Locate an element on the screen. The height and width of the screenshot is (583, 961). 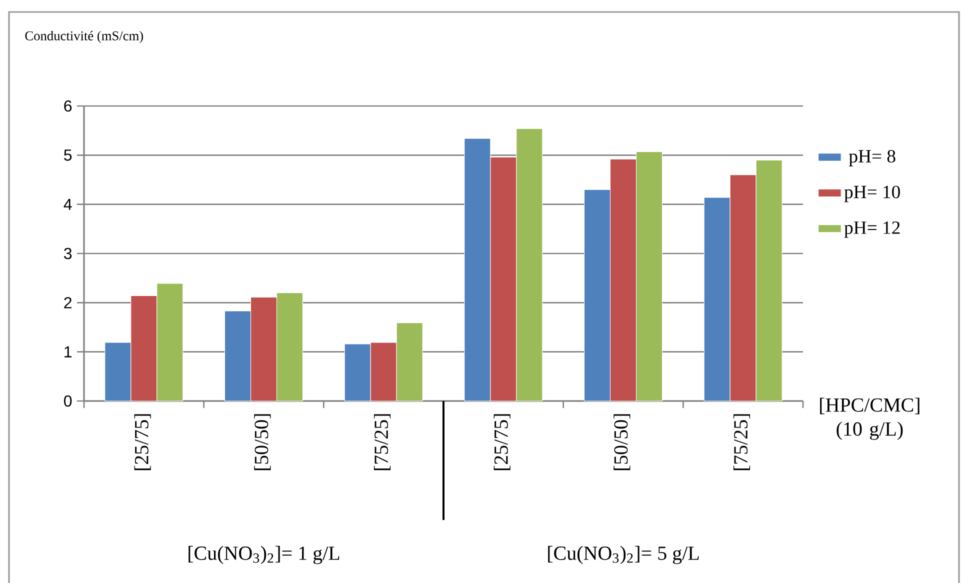
legend-label: pH= 12 is located at coordinates (872, 229).